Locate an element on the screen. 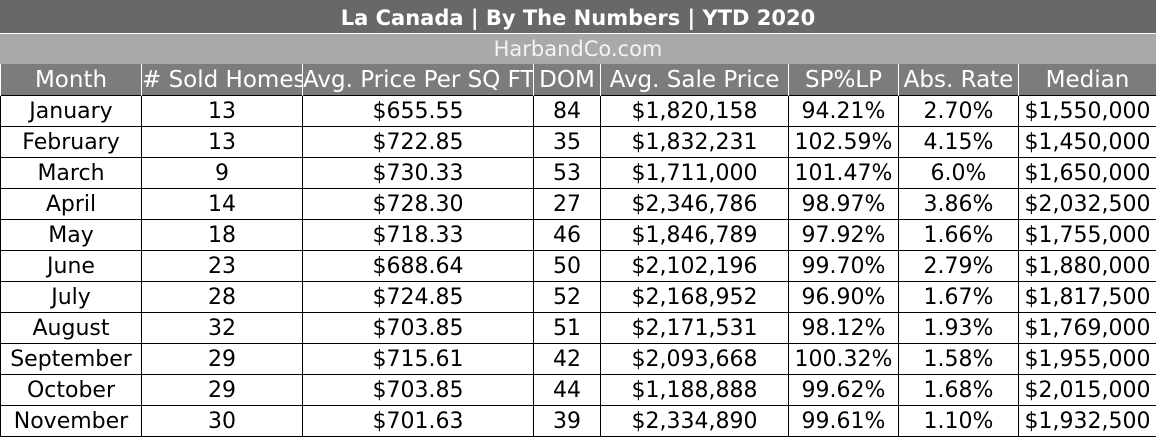 This screenshot has height=438, width=1156. table-cell: 101.47% is located at coordinates (843, 173).